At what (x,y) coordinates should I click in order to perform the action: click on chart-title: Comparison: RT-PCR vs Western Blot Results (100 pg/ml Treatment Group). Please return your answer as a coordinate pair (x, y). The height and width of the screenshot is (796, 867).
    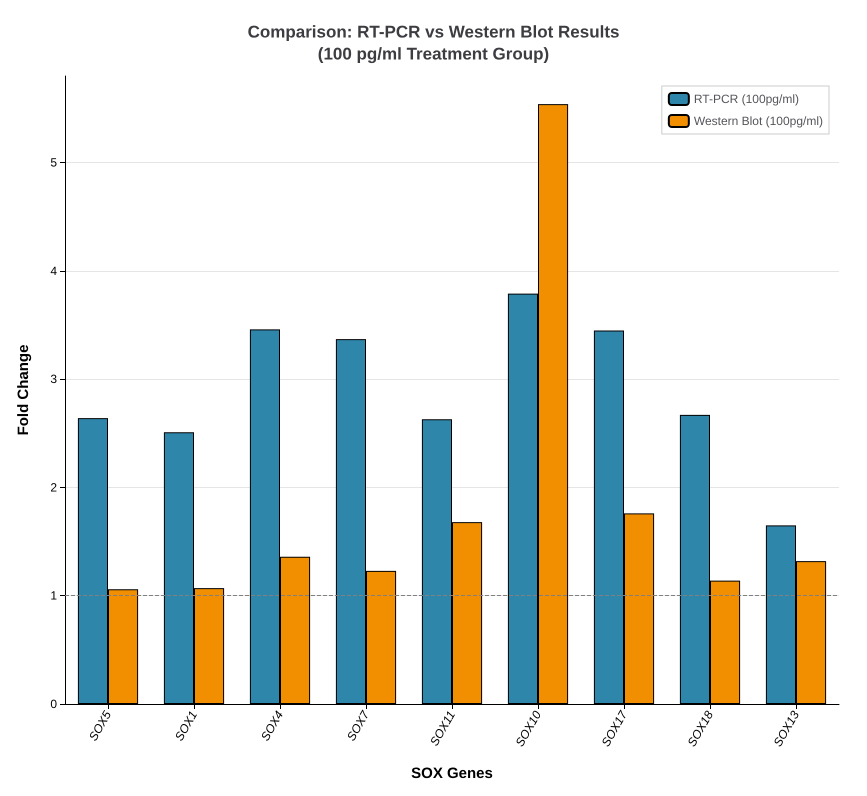
    Looking at the image, I should click on (434, 43).